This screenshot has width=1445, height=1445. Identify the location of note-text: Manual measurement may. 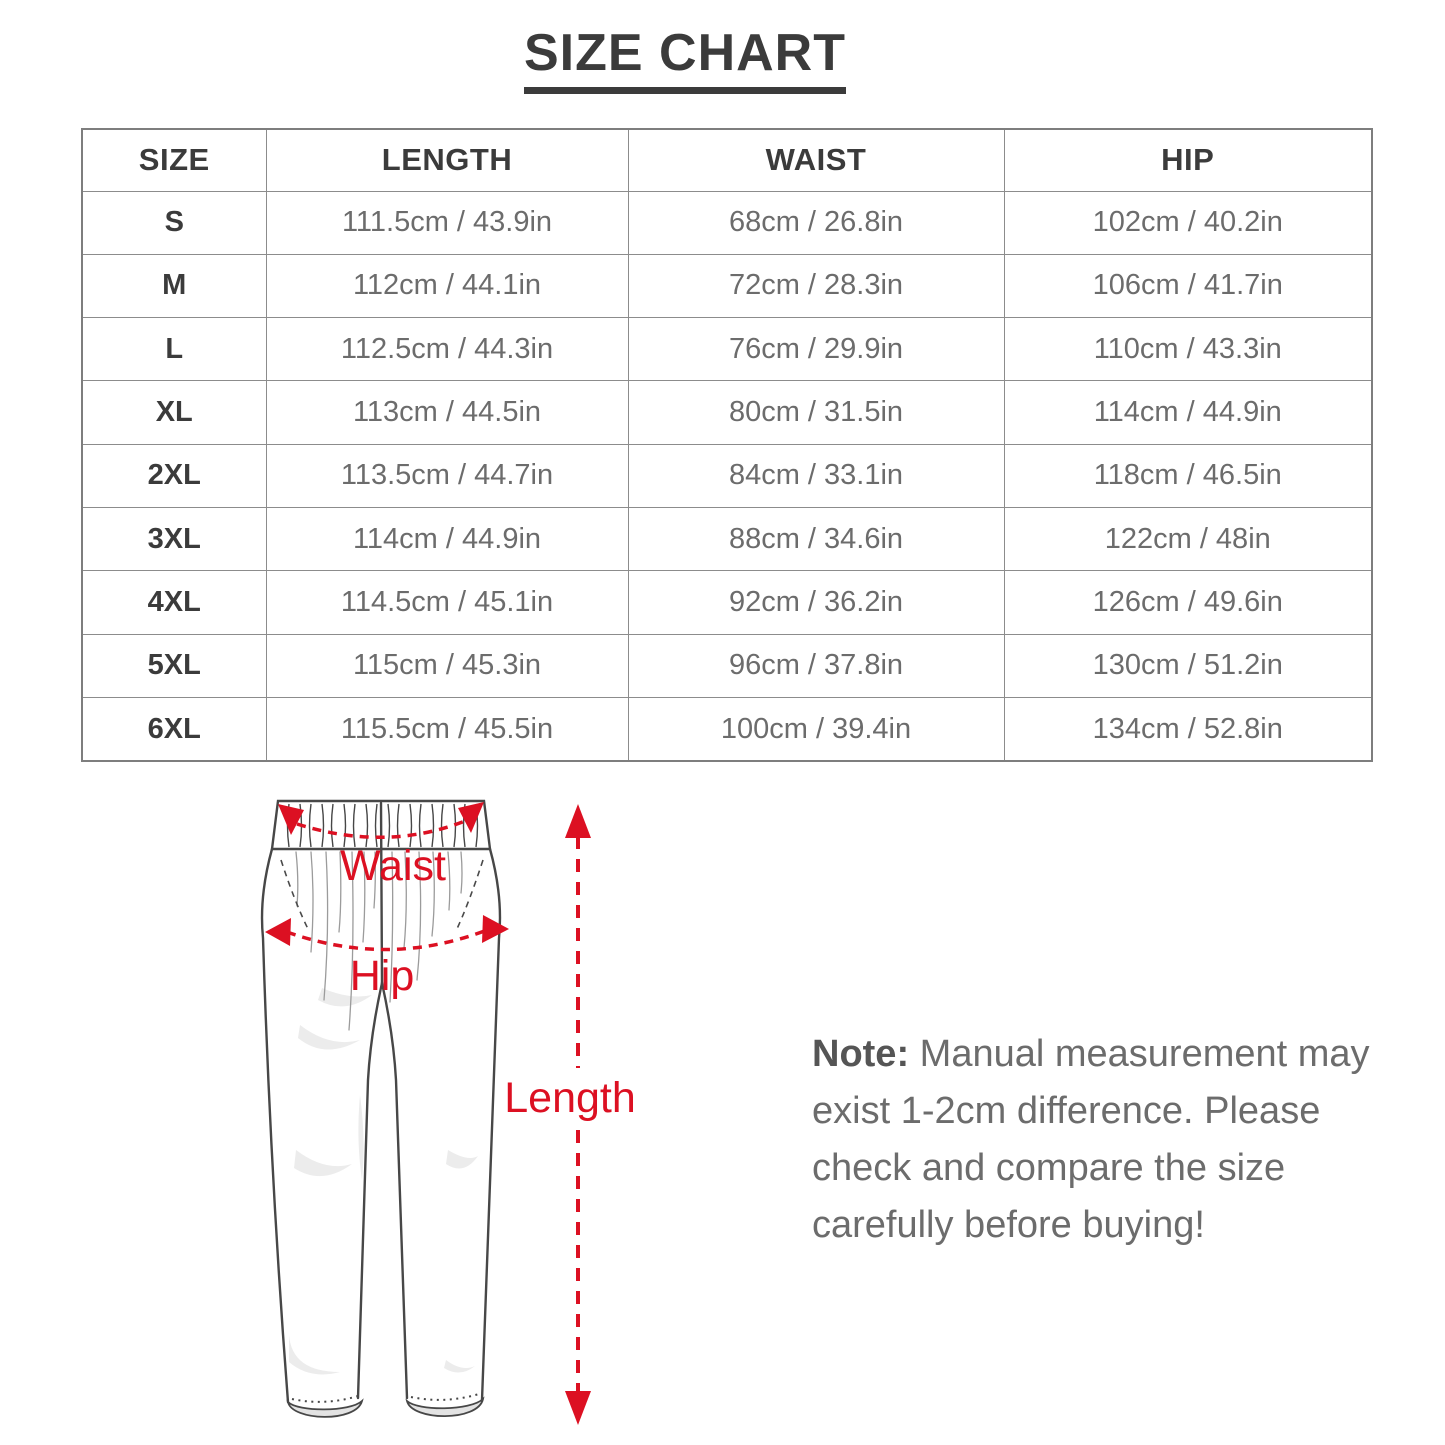
(1144, 1054).